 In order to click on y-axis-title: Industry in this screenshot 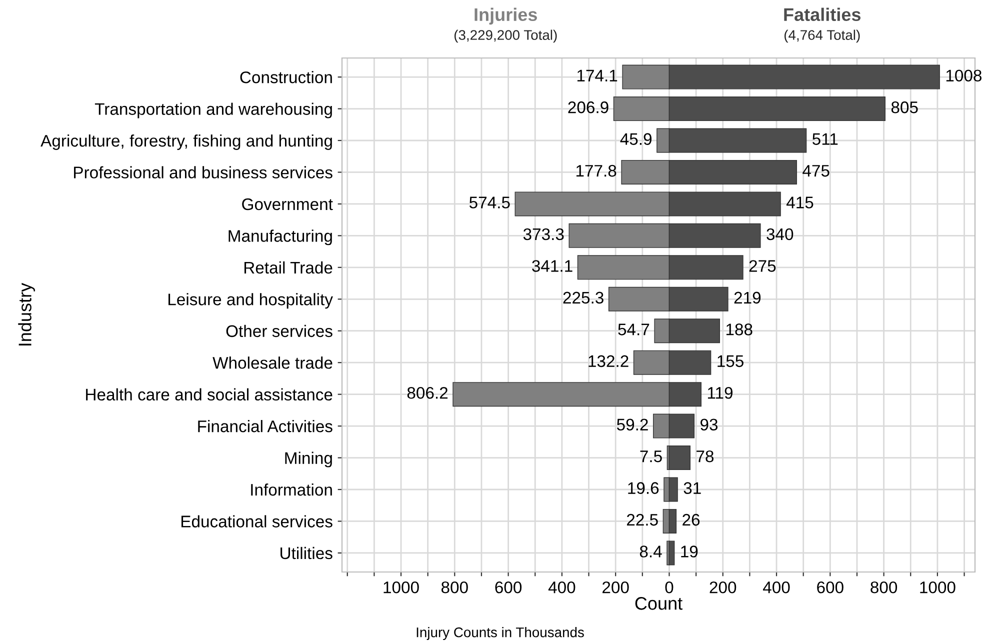, I will do `click(26, 314)`.